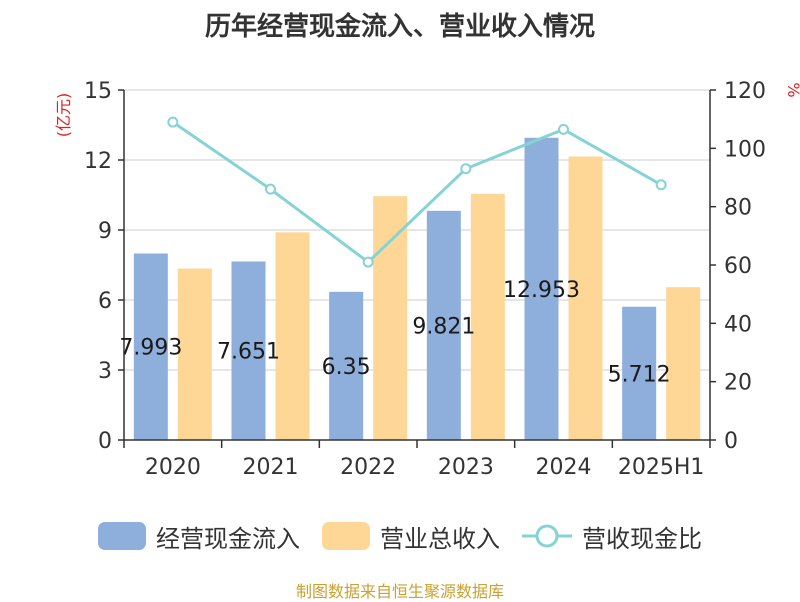  I want to click on y-right-tick-label: 120, so click(745, 91).